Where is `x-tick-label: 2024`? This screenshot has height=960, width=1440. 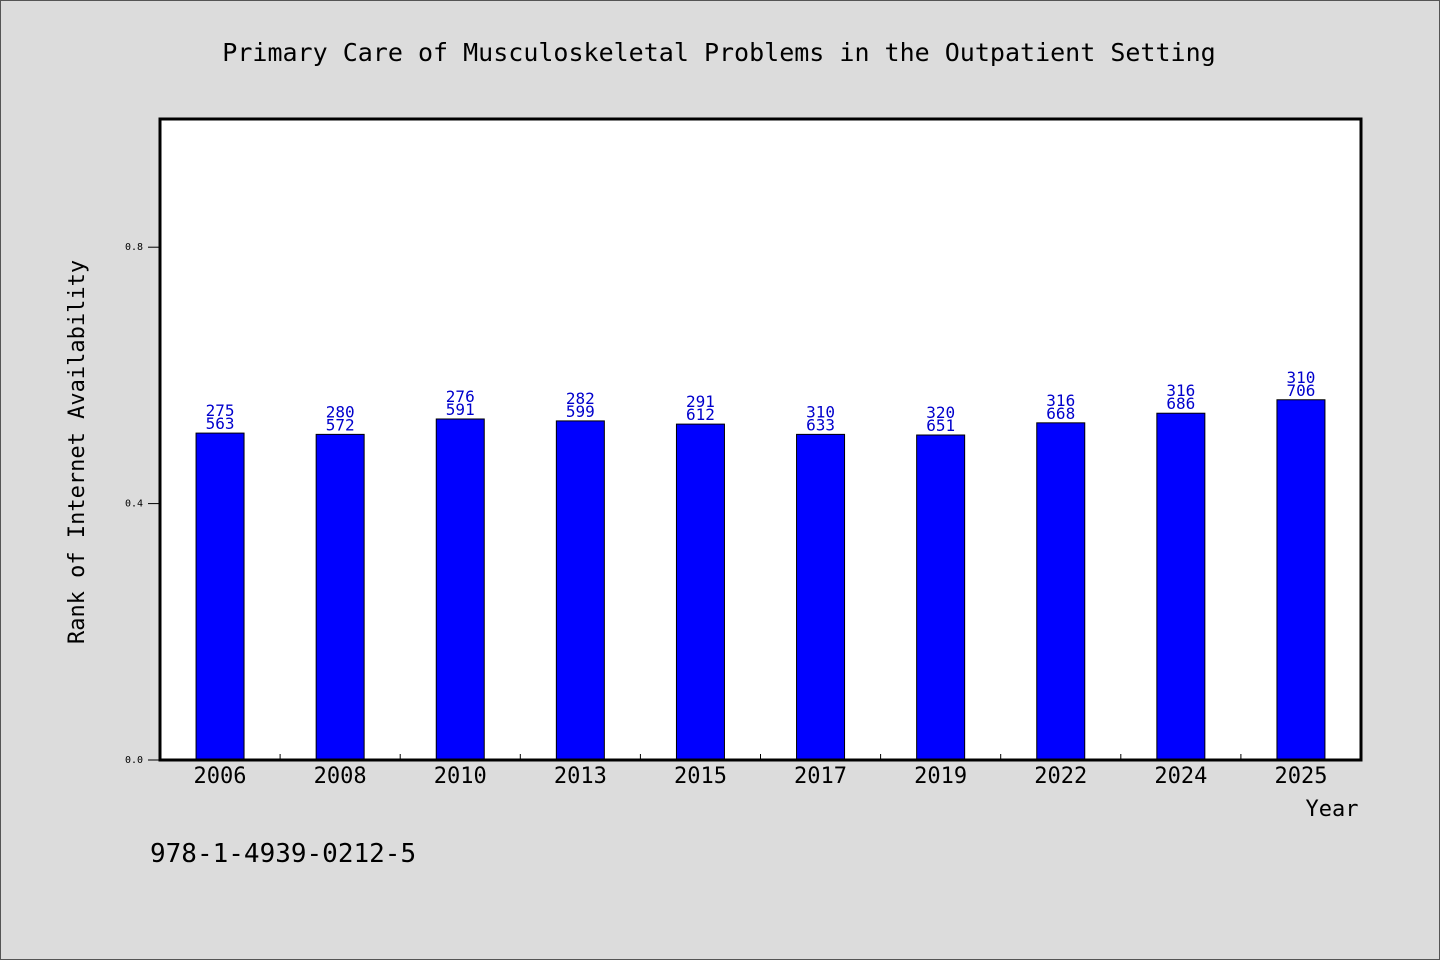
x-tick-label: 2024 is located at coordinates (1180, 776).